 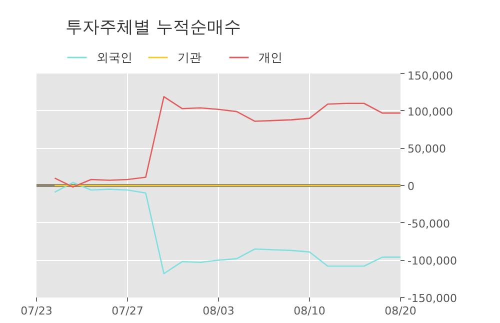 I want to click on y-tick-label: -100,000, so click(x=432, y=261).